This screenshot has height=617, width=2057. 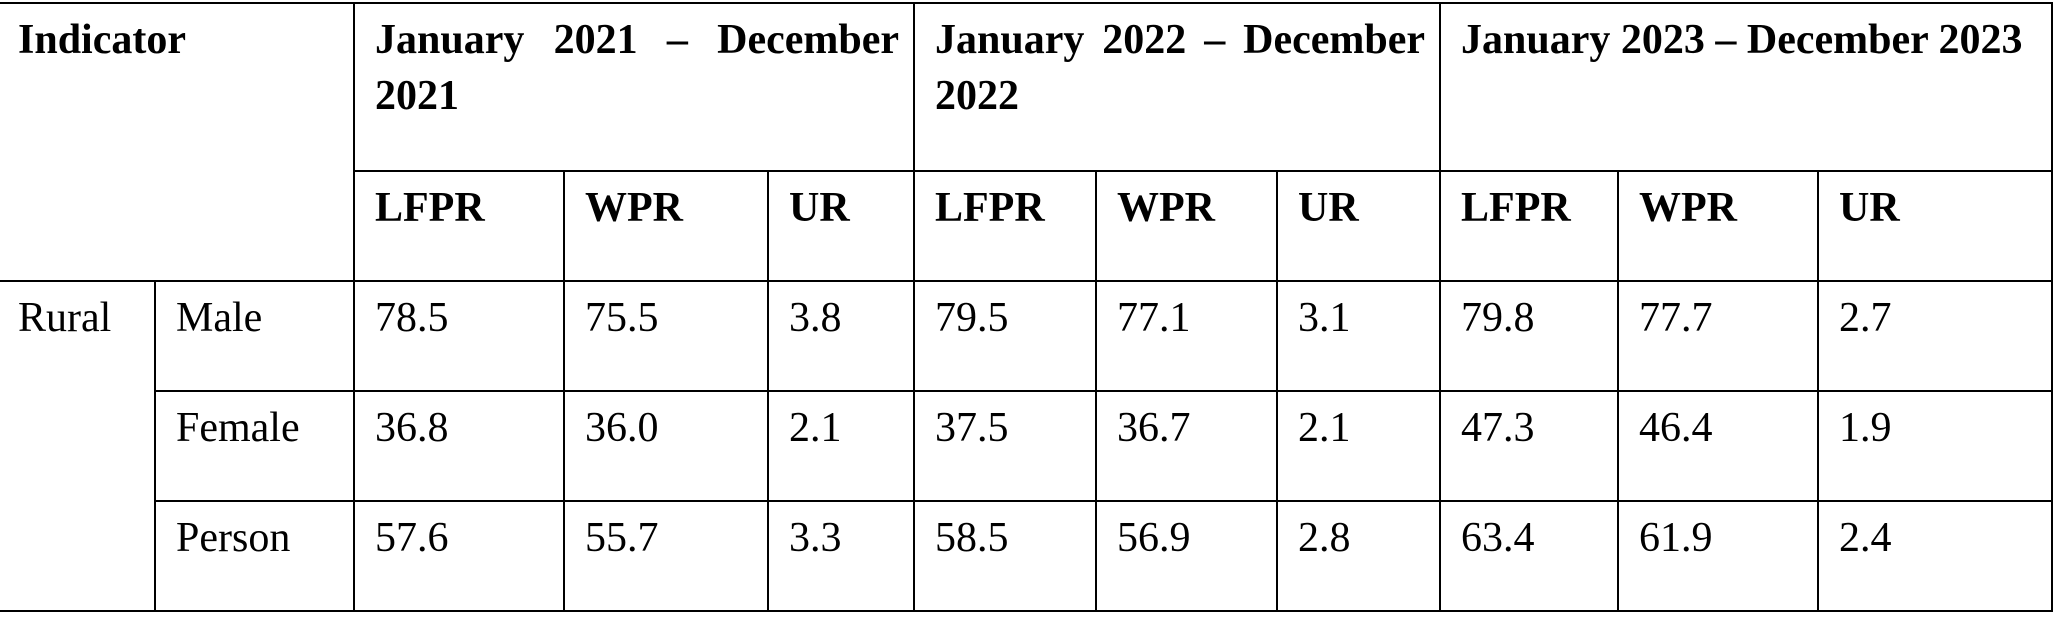 What do you see at coordinates (1359, 336) in the screenshot?
I see `table-cell: 3.1` at bounding box center [1359, 336].